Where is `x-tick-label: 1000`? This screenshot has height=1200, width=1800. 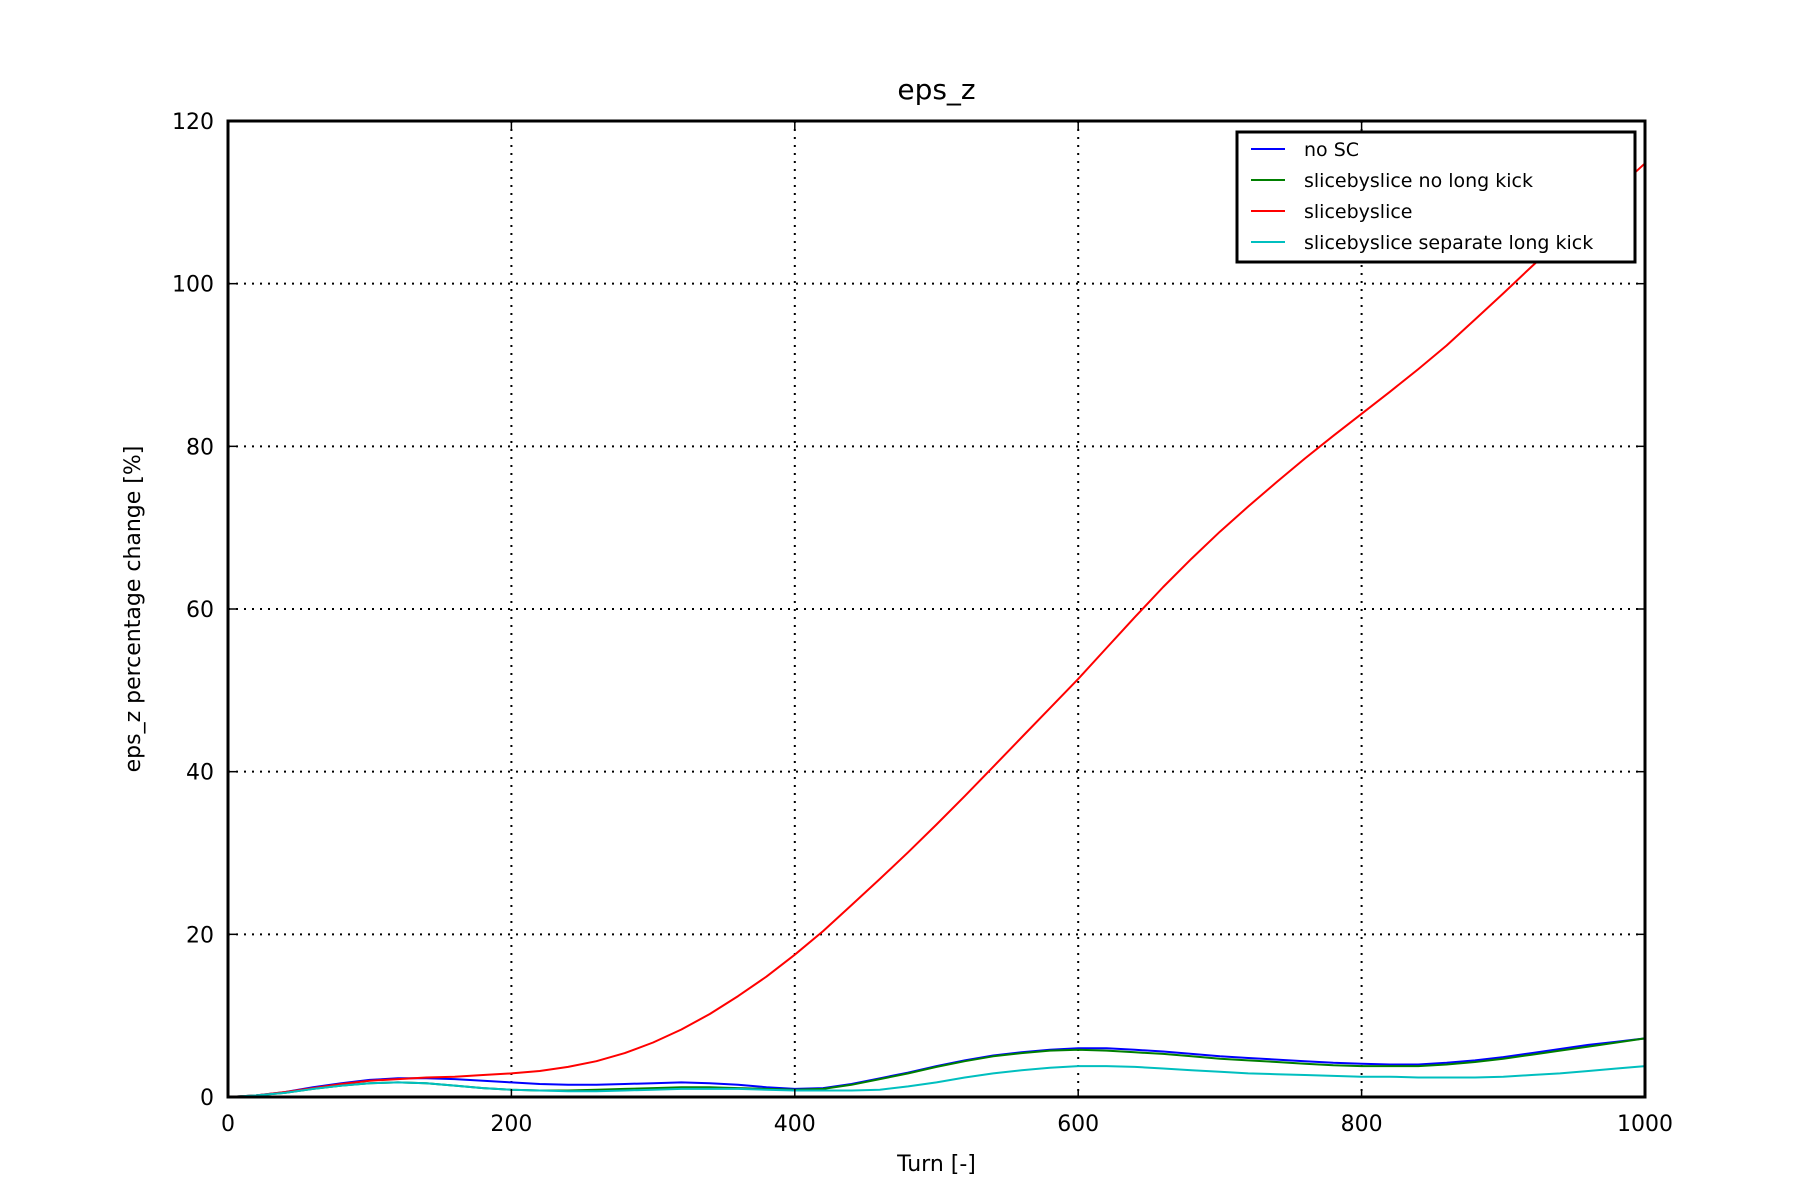
x-tick-label: 1000 is located at coordinates (1645, 1124).